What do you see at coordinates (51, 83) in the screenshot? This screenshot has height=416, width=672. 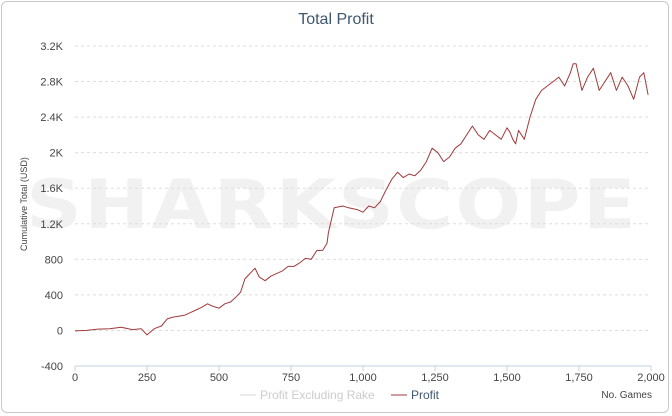 I see `y-tick-label: 2.8K` at bounding box center [51, 83].